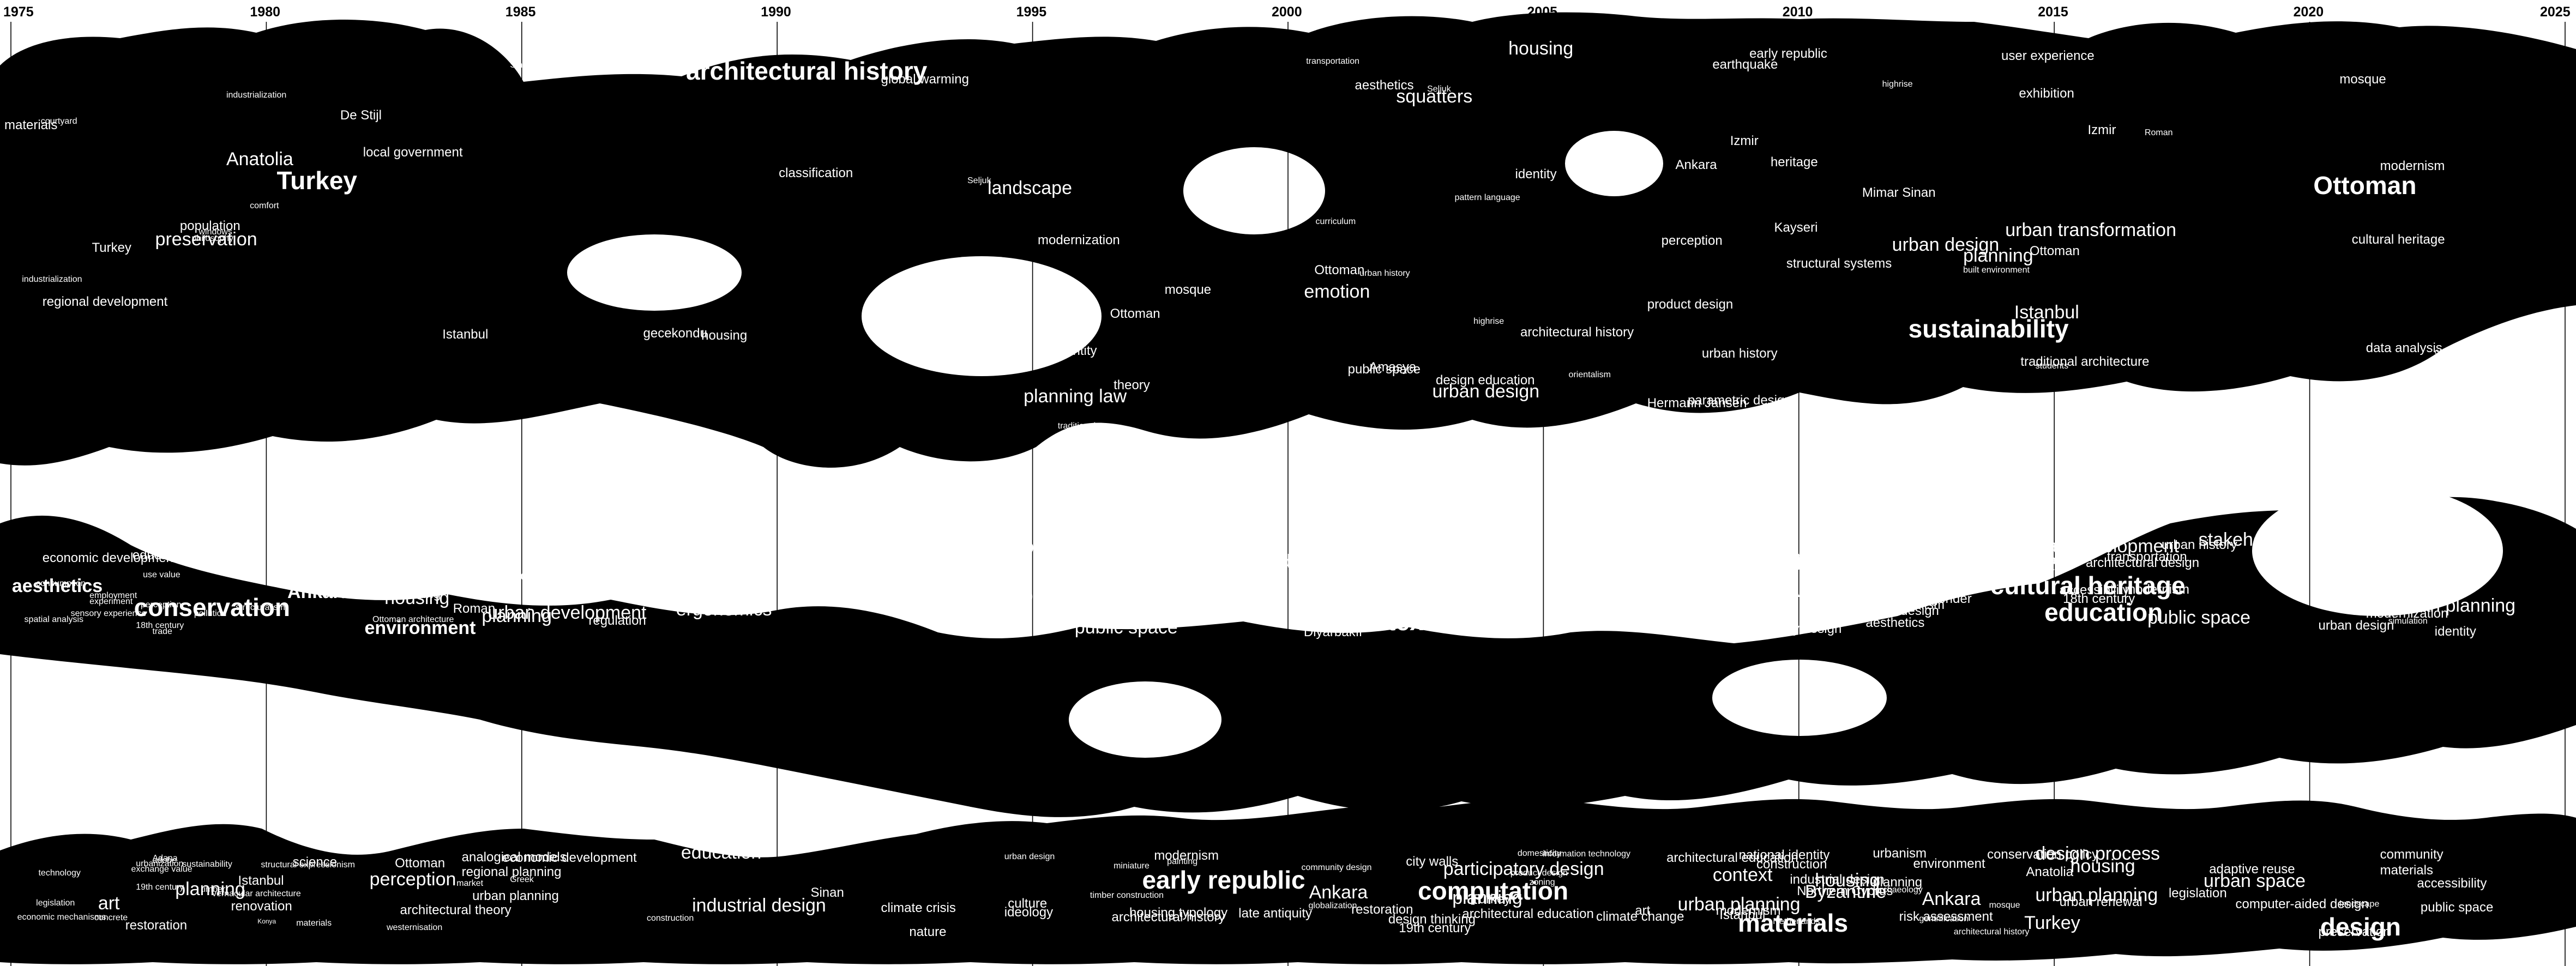 This screenshot has width=2576, height=966. What do you see at coordinates (1384, 85) in the screenshot?
I see `term-label: aesthetics` at bounding box center [1384, 85].